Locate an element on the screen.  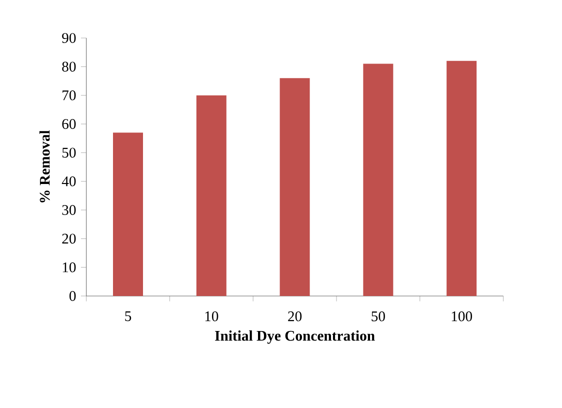
y-tick-label: 50 is located at coordinates (69, 153).